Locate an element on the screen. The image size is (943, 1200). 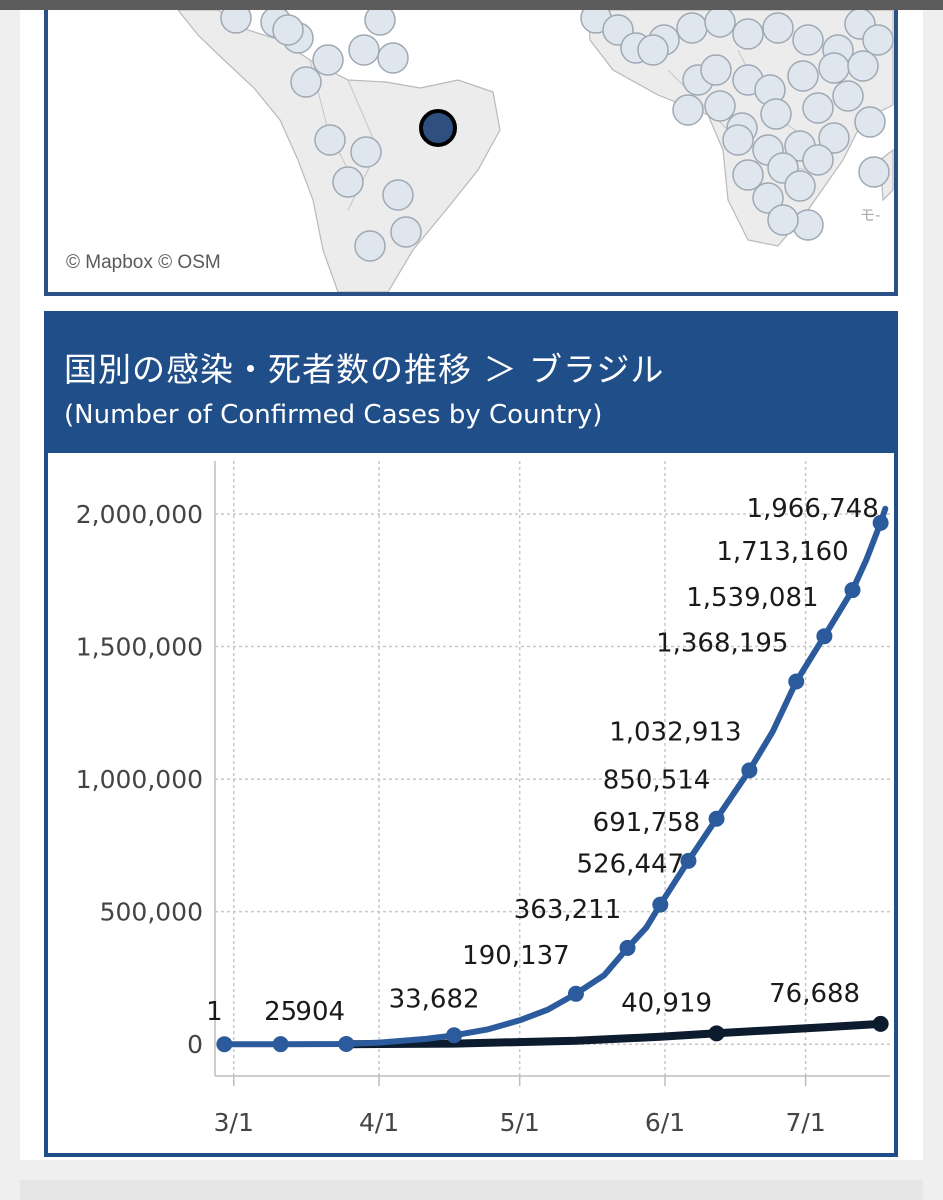
y-tick-label: 500,000 is located at coordinates (151, 912).